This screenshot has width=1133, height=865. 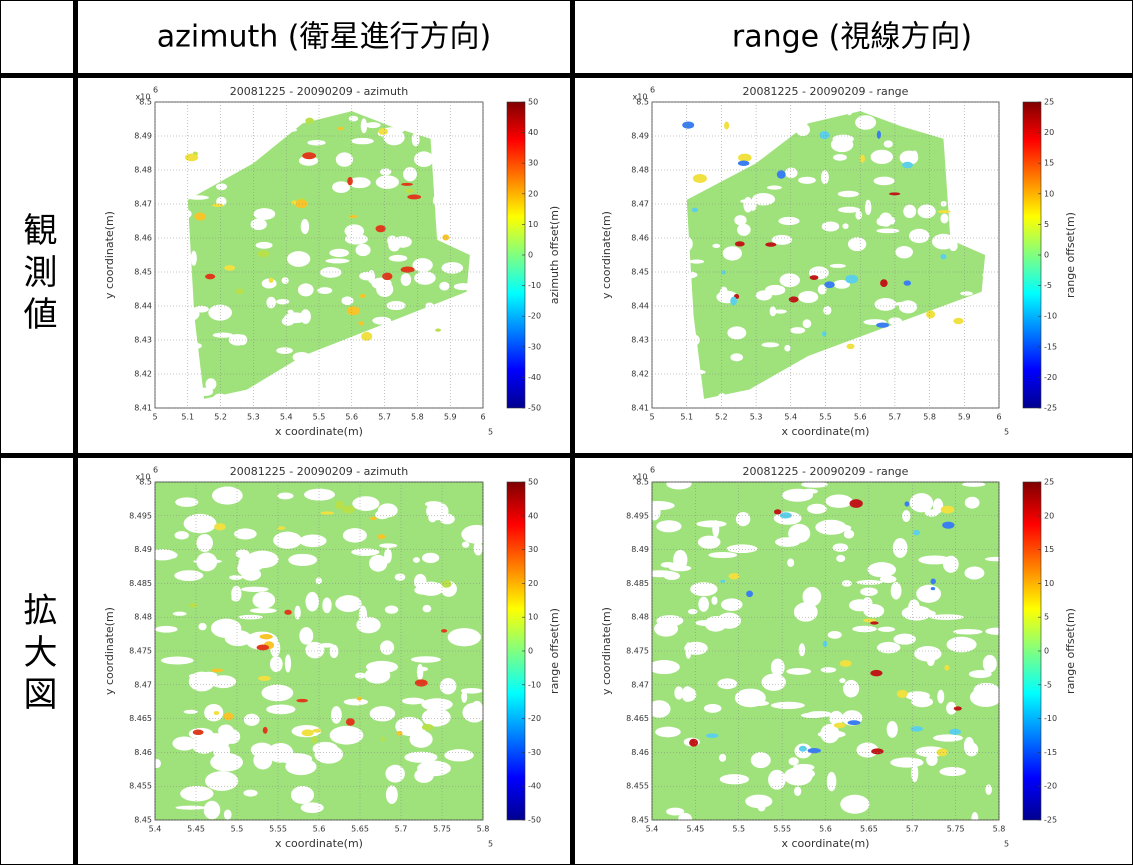 What do you see at coordinates (533, 163) in the screenshot?
I see `colorbar-tick-label: 30` at bounding box center [533, 163].